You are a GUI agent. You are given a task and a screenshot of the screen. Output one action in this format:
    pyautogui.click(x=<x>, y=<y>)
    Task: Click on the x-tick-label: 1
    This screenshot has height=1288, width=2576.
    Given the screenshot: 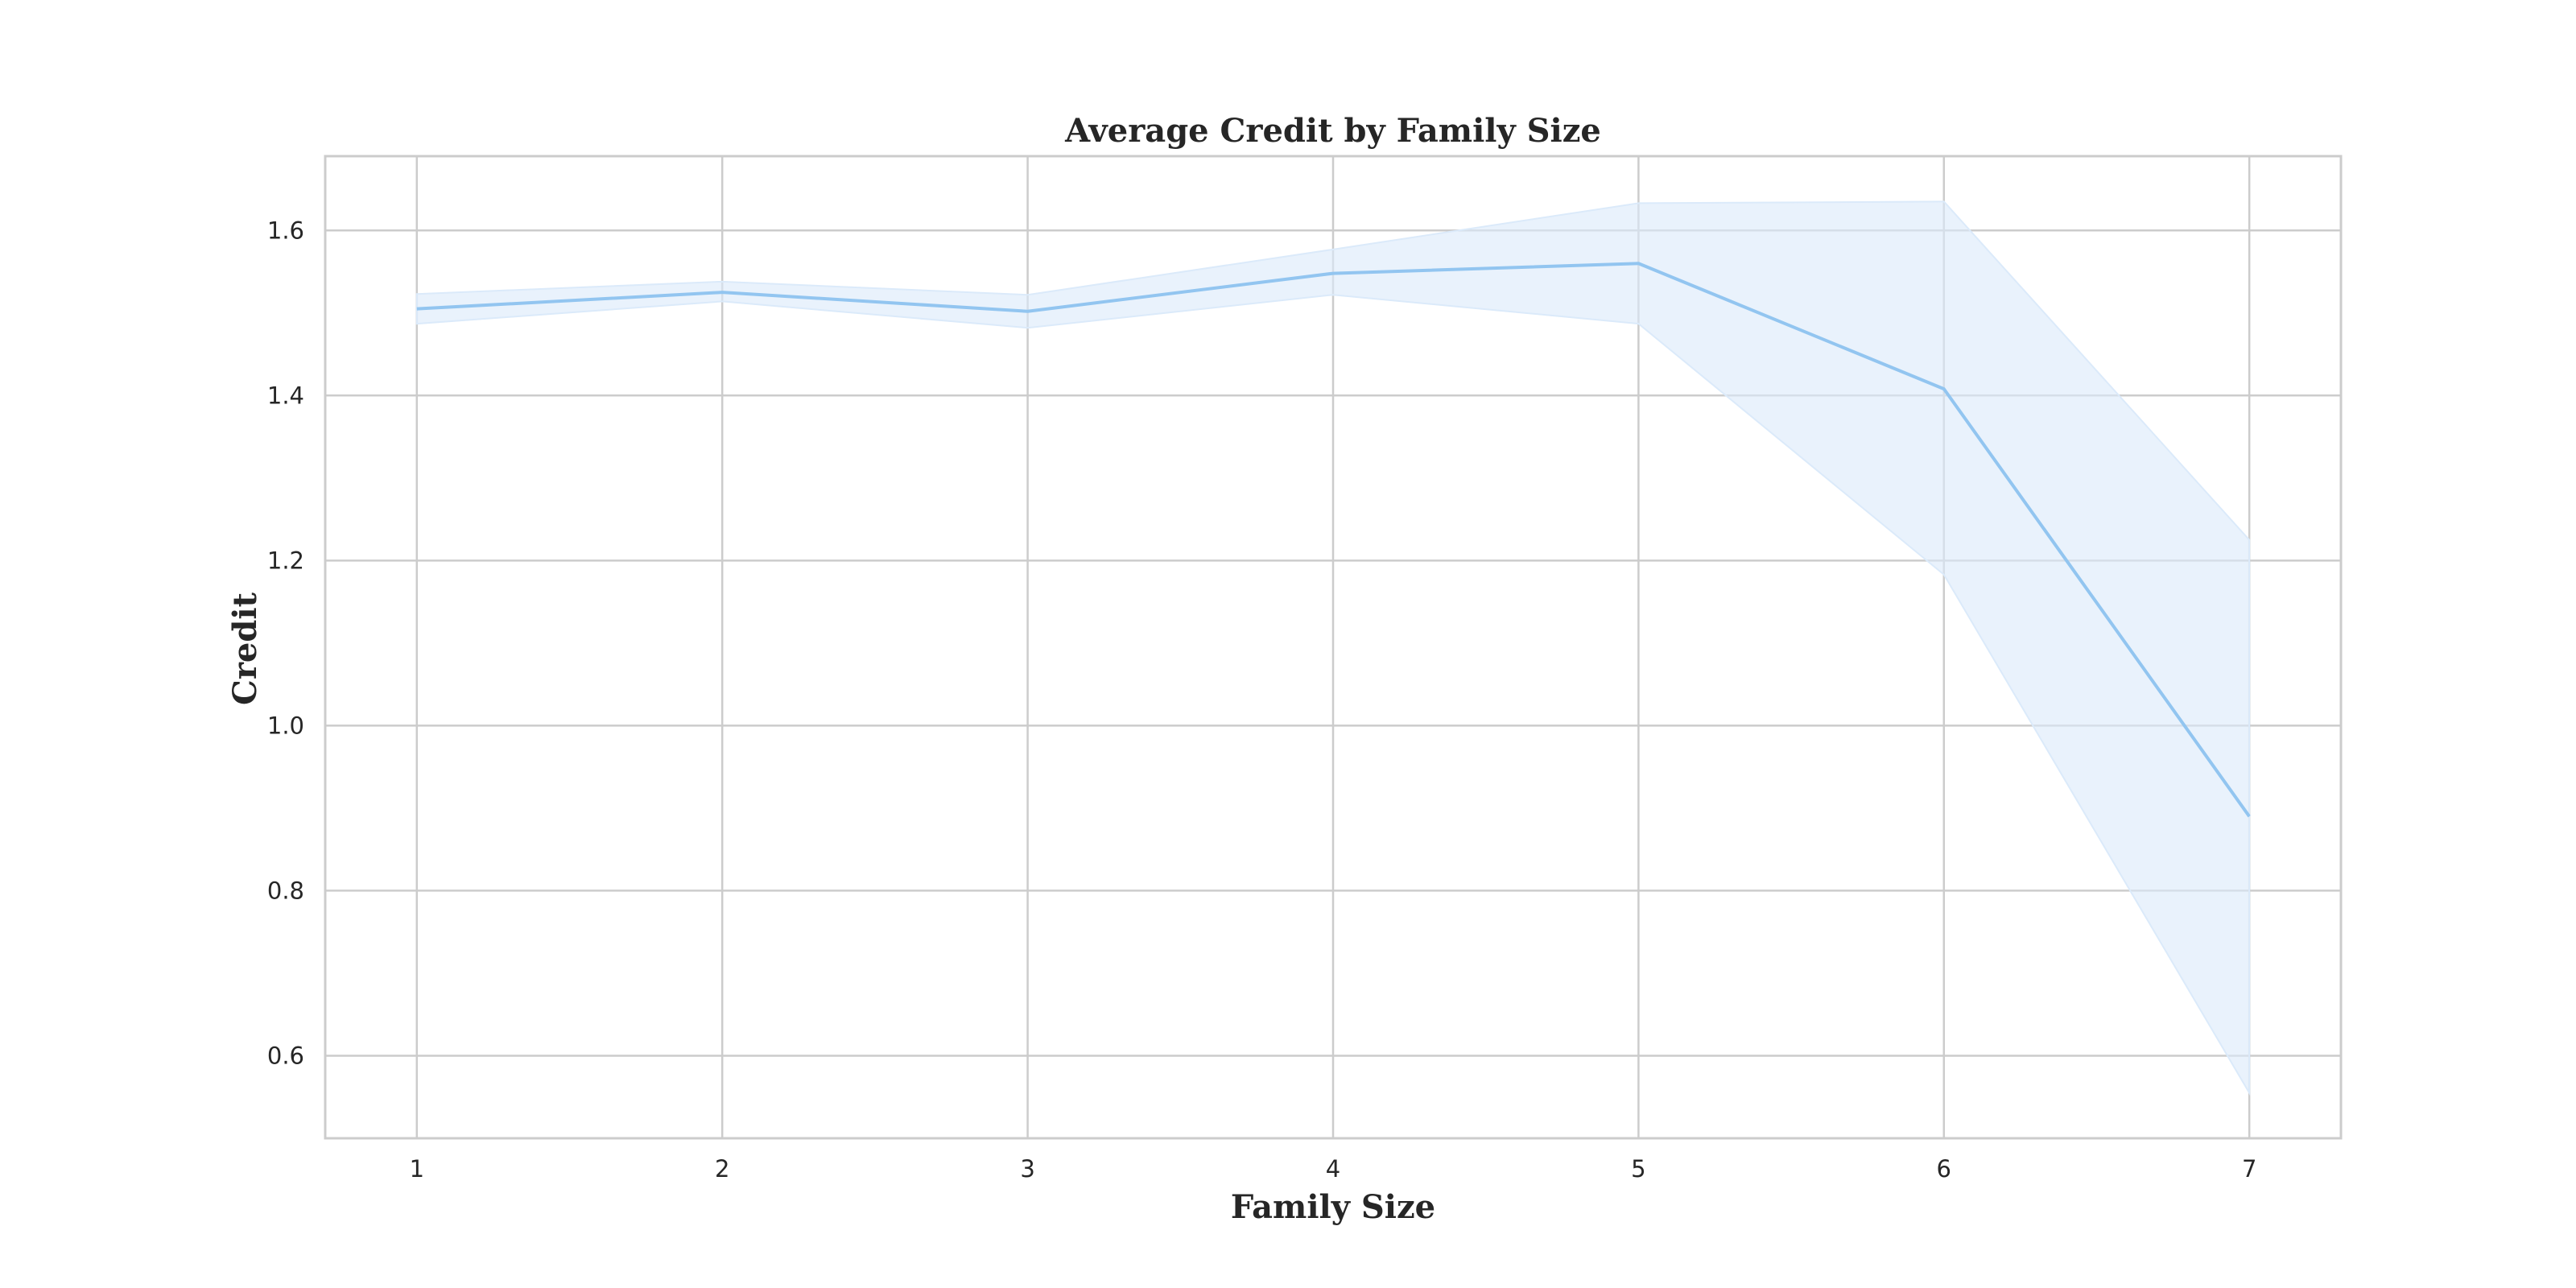 What is the action you would take?
    pyautogui.click(x=417, y=1169)
    